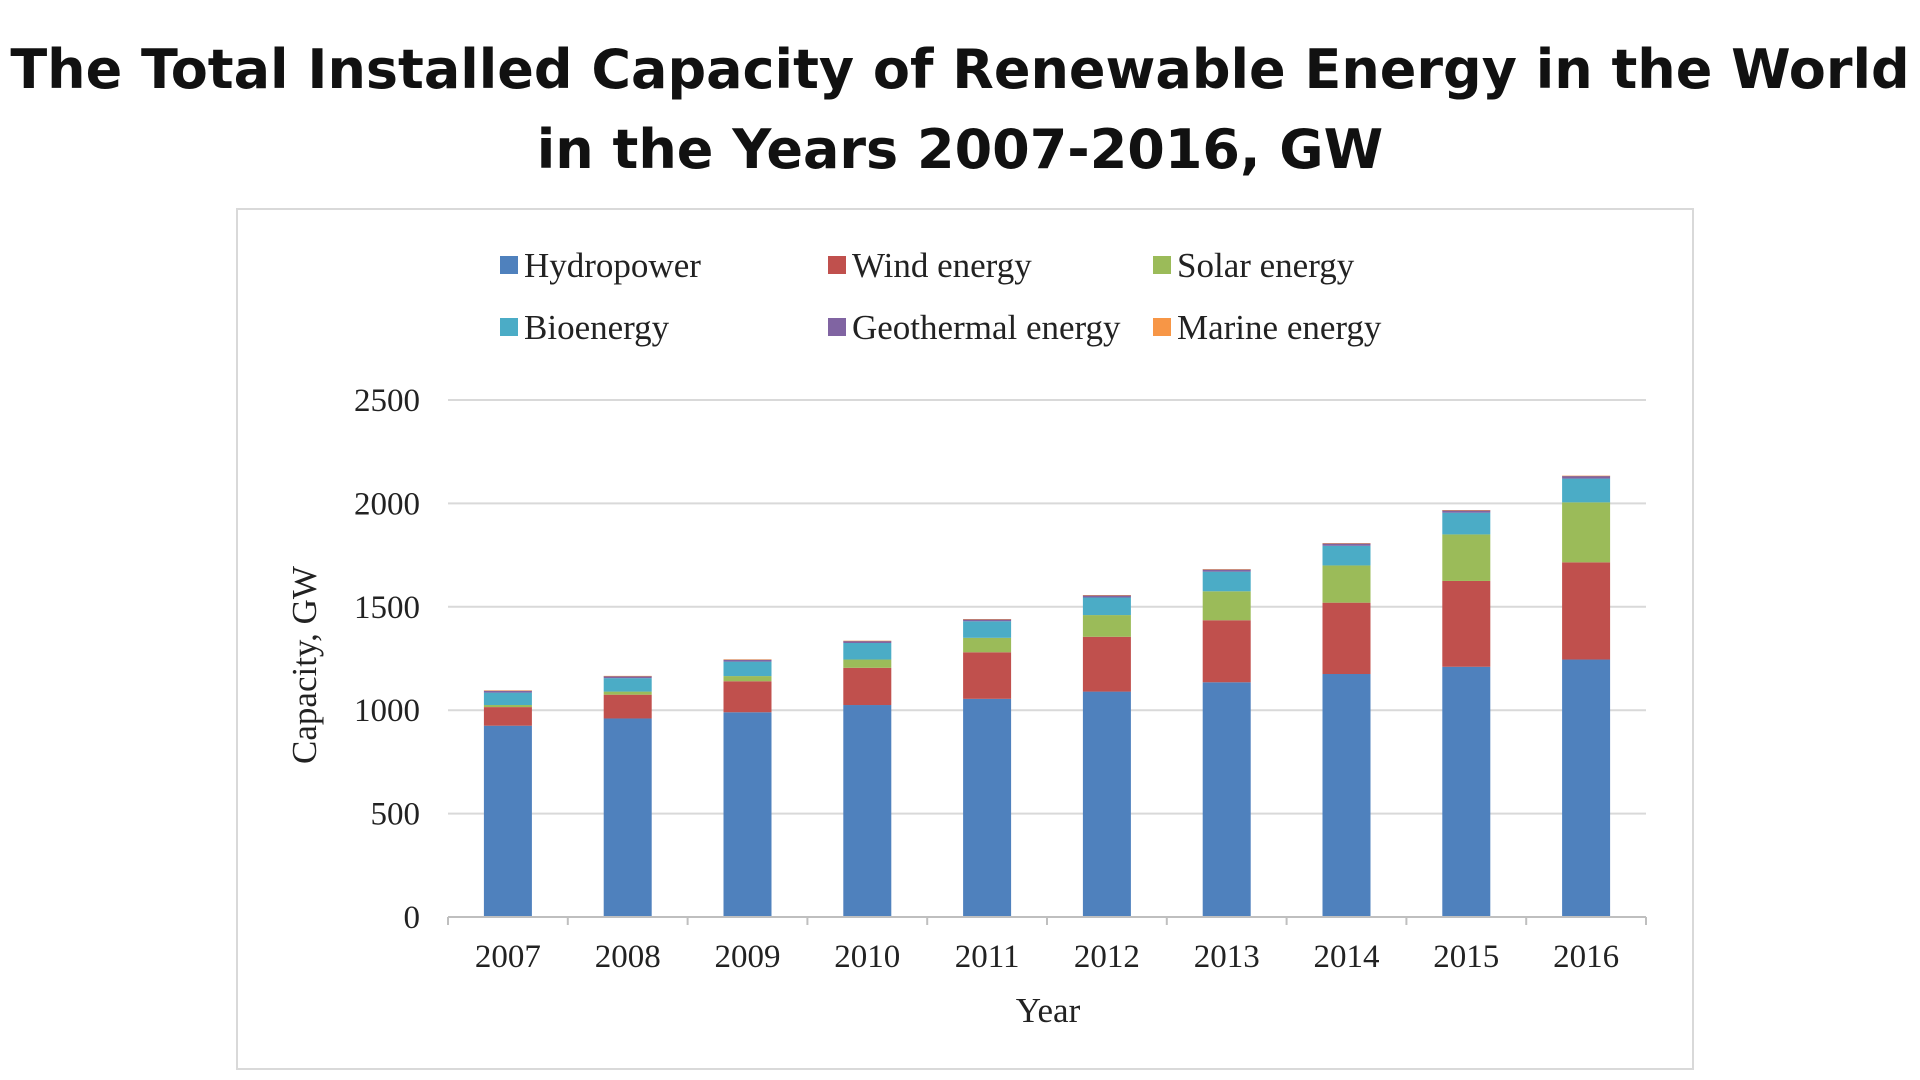 This screenshot has width=1920, height=1080. I want to click on bar-hydropower-2014, so click(1346, 795).